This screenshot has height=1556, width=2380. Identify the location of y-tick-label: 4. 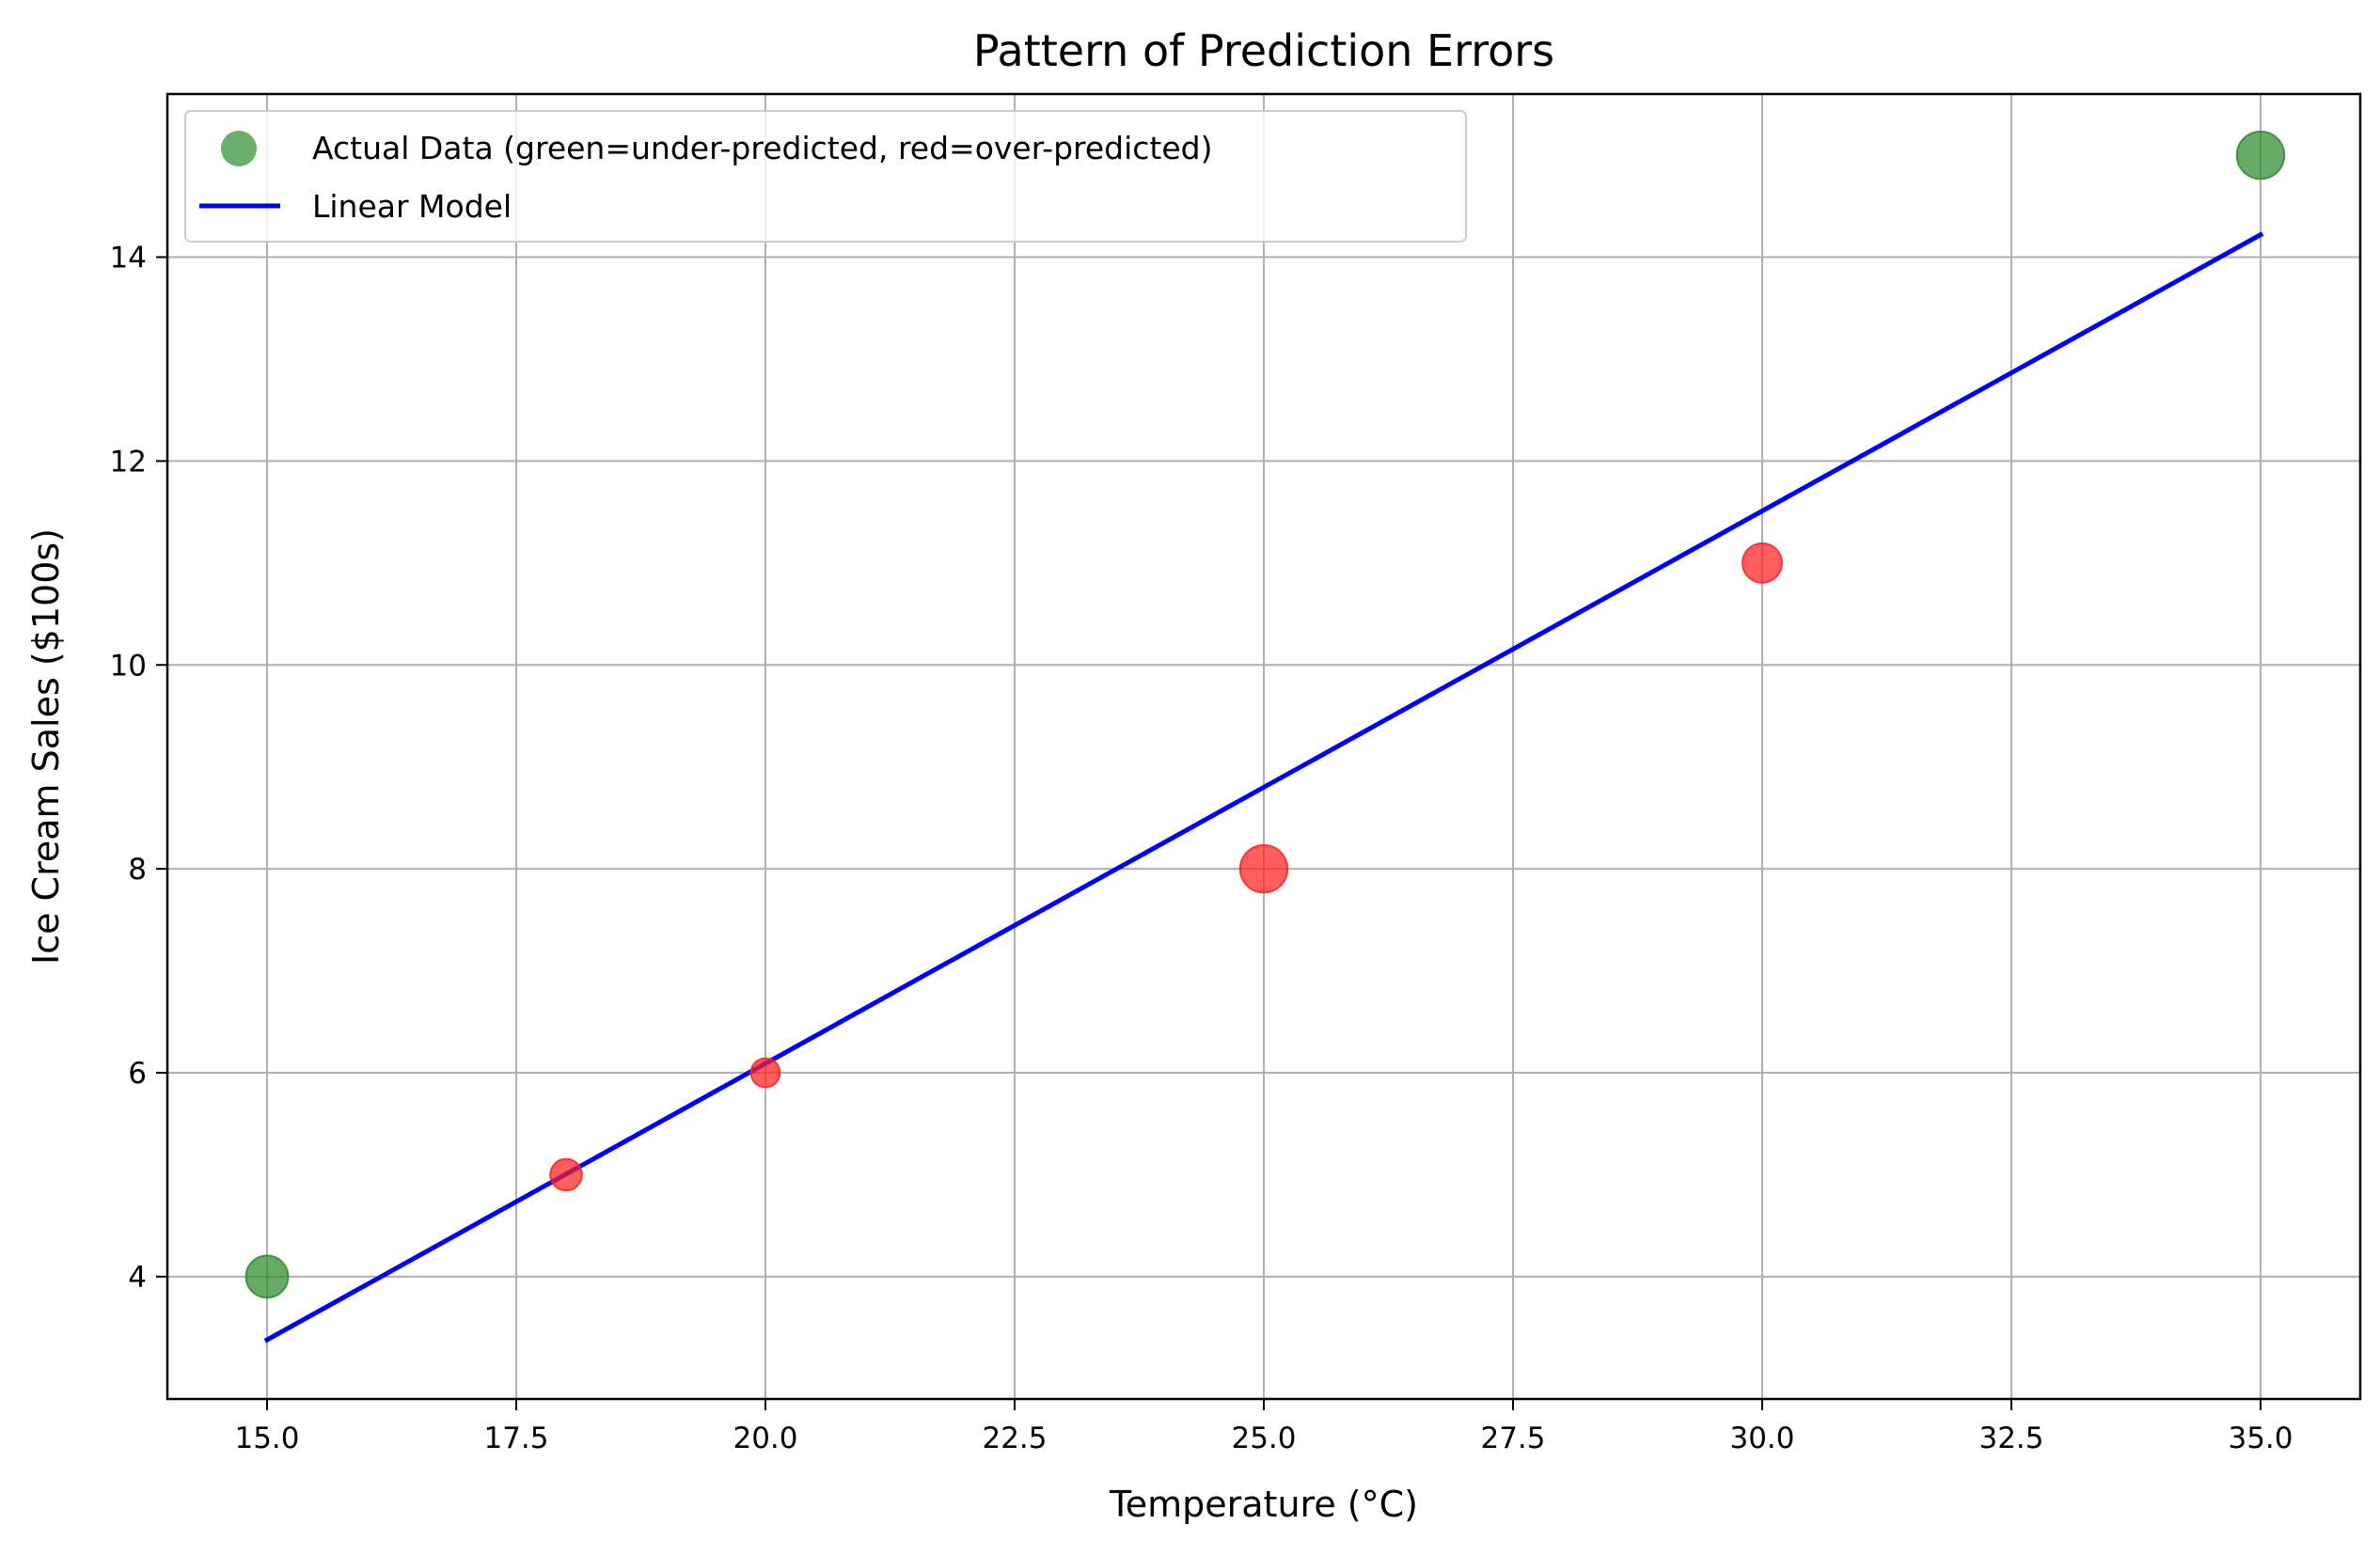
(137, 1278).